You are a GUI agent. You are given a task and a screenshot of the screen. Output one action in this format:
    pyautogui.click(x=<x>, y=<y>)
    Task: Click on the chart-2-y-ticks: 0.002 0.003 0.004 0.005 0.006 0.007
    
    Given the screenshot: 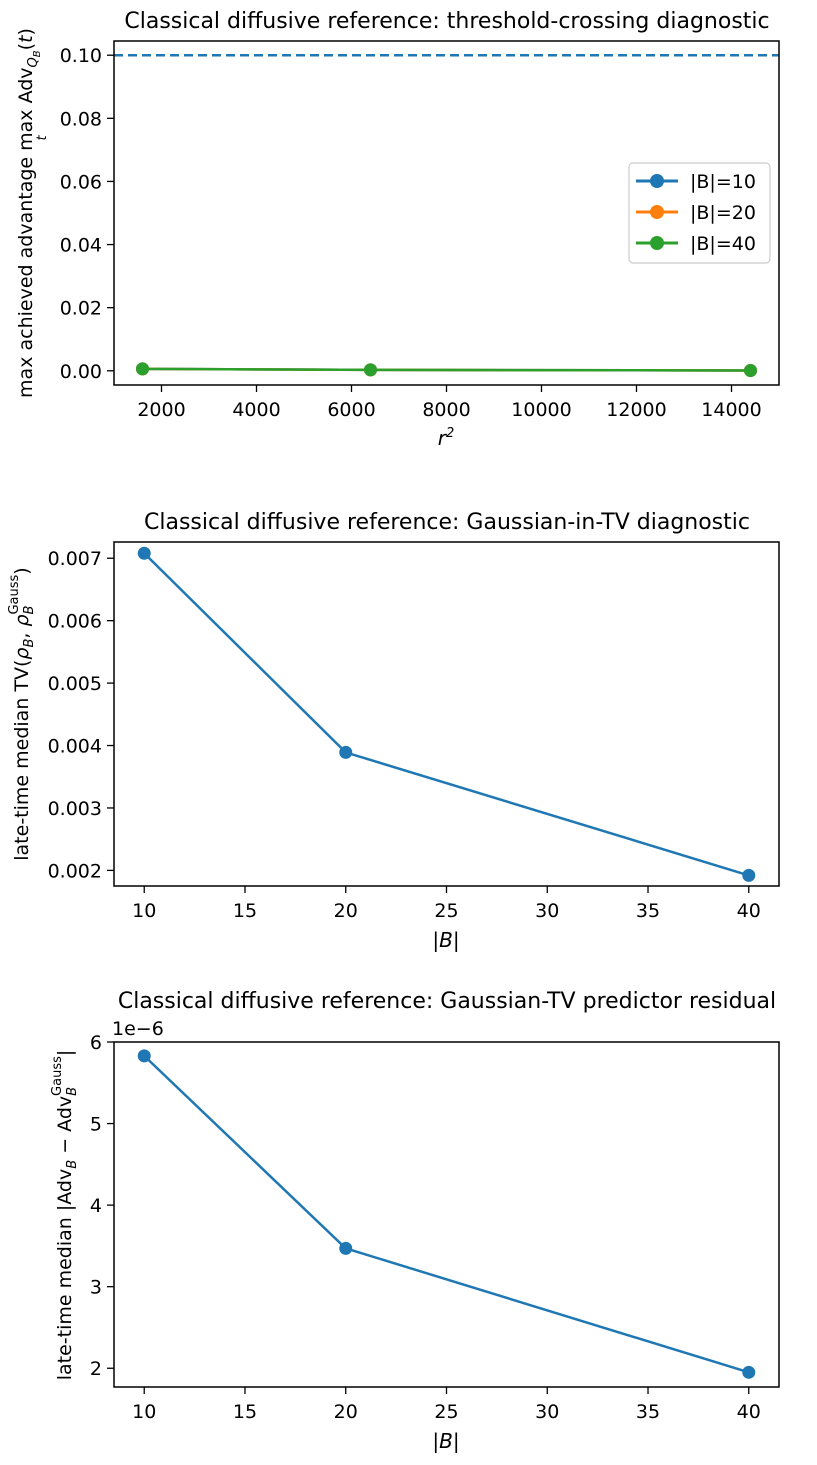 What is the action you would take?
    pyautogui.click(x=81, y=715)
    